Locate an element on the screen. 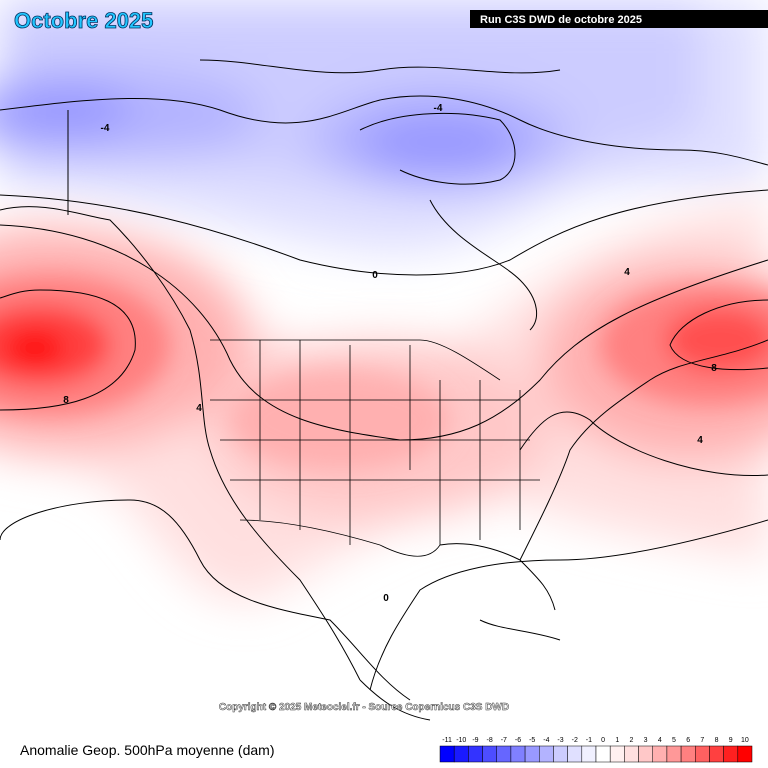  legend-label: -11 is located at coordinates (447, 740).